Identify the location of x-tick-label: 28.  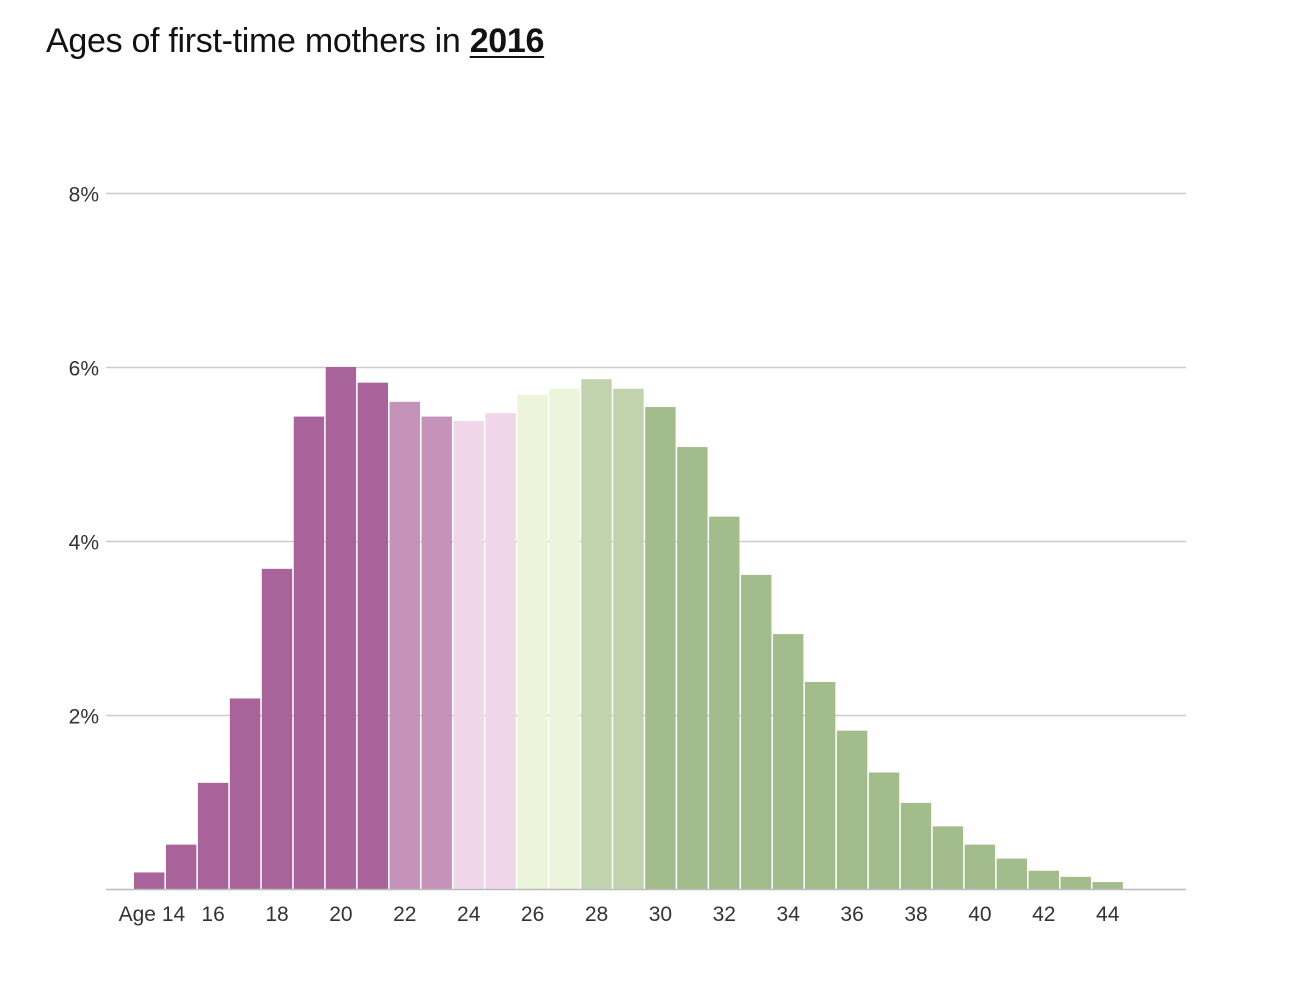
(596, 914).